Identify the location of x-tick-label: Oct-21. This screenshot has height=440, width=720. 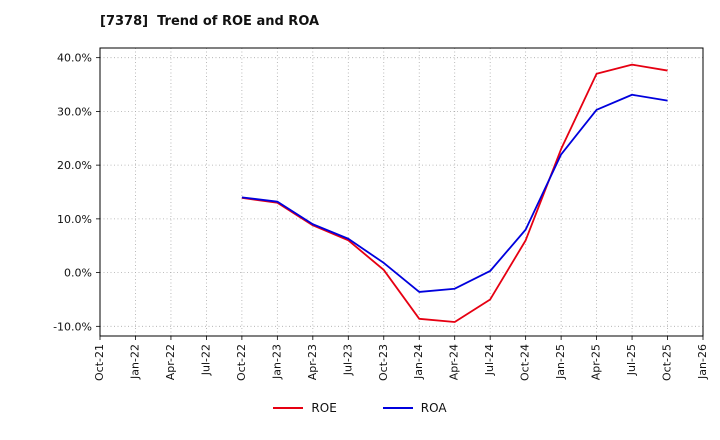
(99, 362).